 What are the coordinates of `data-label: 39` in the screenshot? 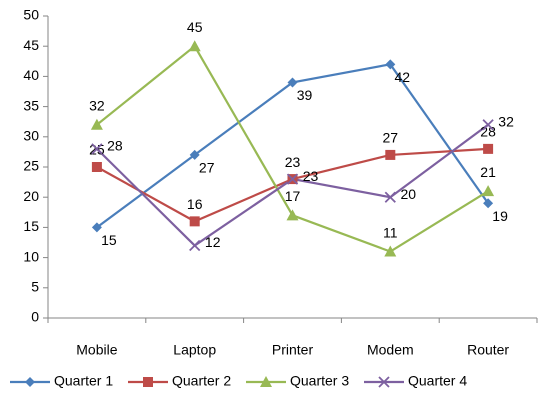 It's located at (305, 95).